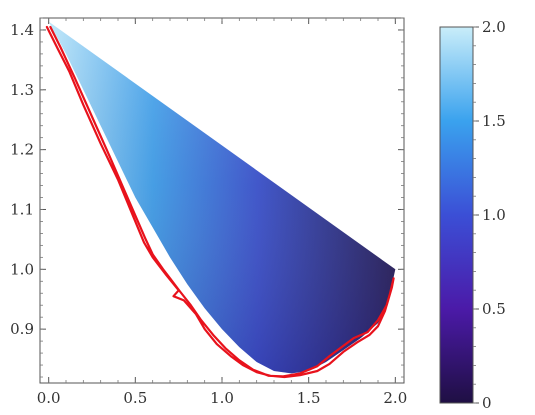  I want to click on colorbar-tick-label: 1.5, so click(494, 121).